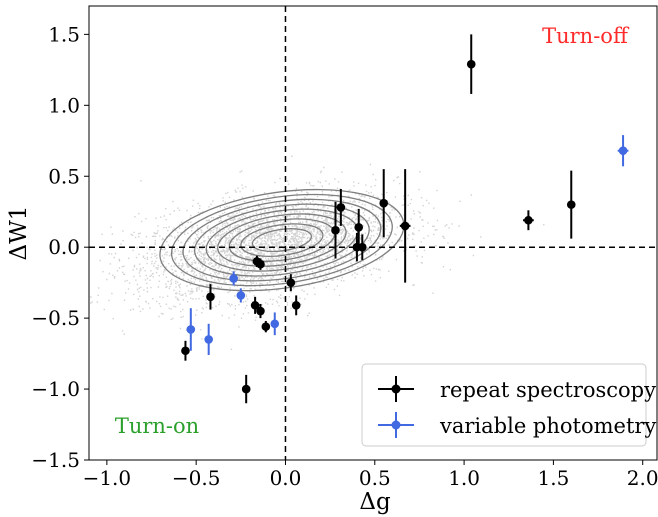 The height and width of the screenshot is (517, 658). Describe the element at coordinates (196, 478) in the screenshot. I see `x-tick-label: −0.5` at that location.